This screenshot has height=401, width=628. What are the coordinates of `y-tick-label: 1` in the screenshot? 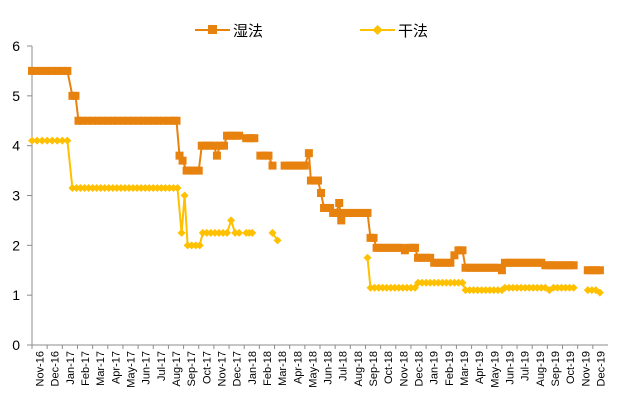 It's located at (16, 295).